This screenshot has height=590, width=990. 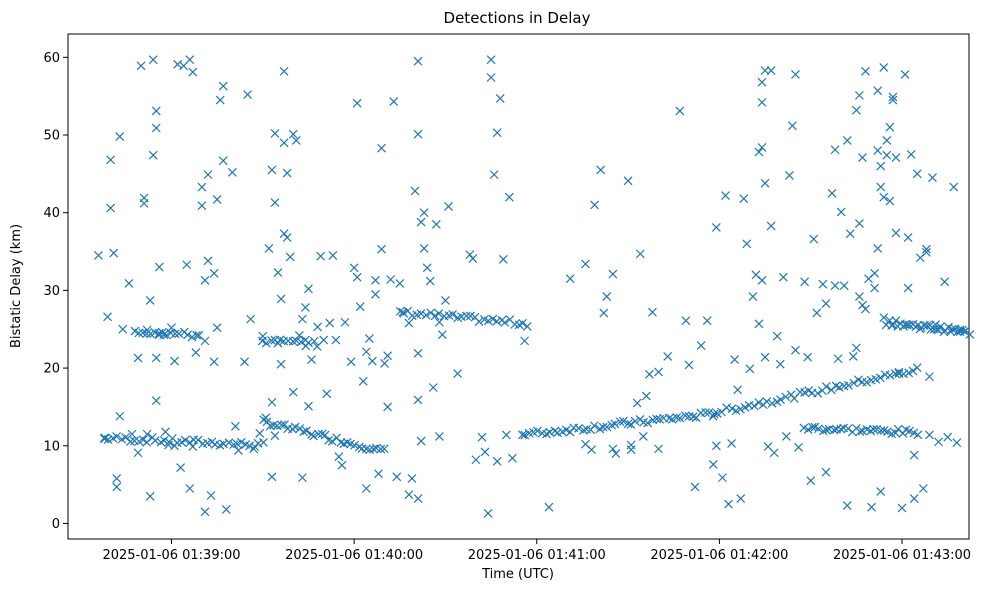 What do you see at coordinates (51, 446) in the screenshot?
I see `y-tick-label: 10` at bounding box center [51, 446].